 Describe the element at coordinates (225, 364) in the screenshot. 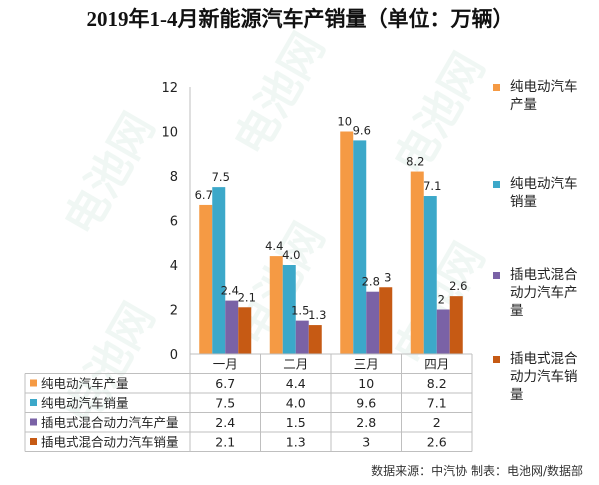

I see `x-tick-label: 一月` at that location.